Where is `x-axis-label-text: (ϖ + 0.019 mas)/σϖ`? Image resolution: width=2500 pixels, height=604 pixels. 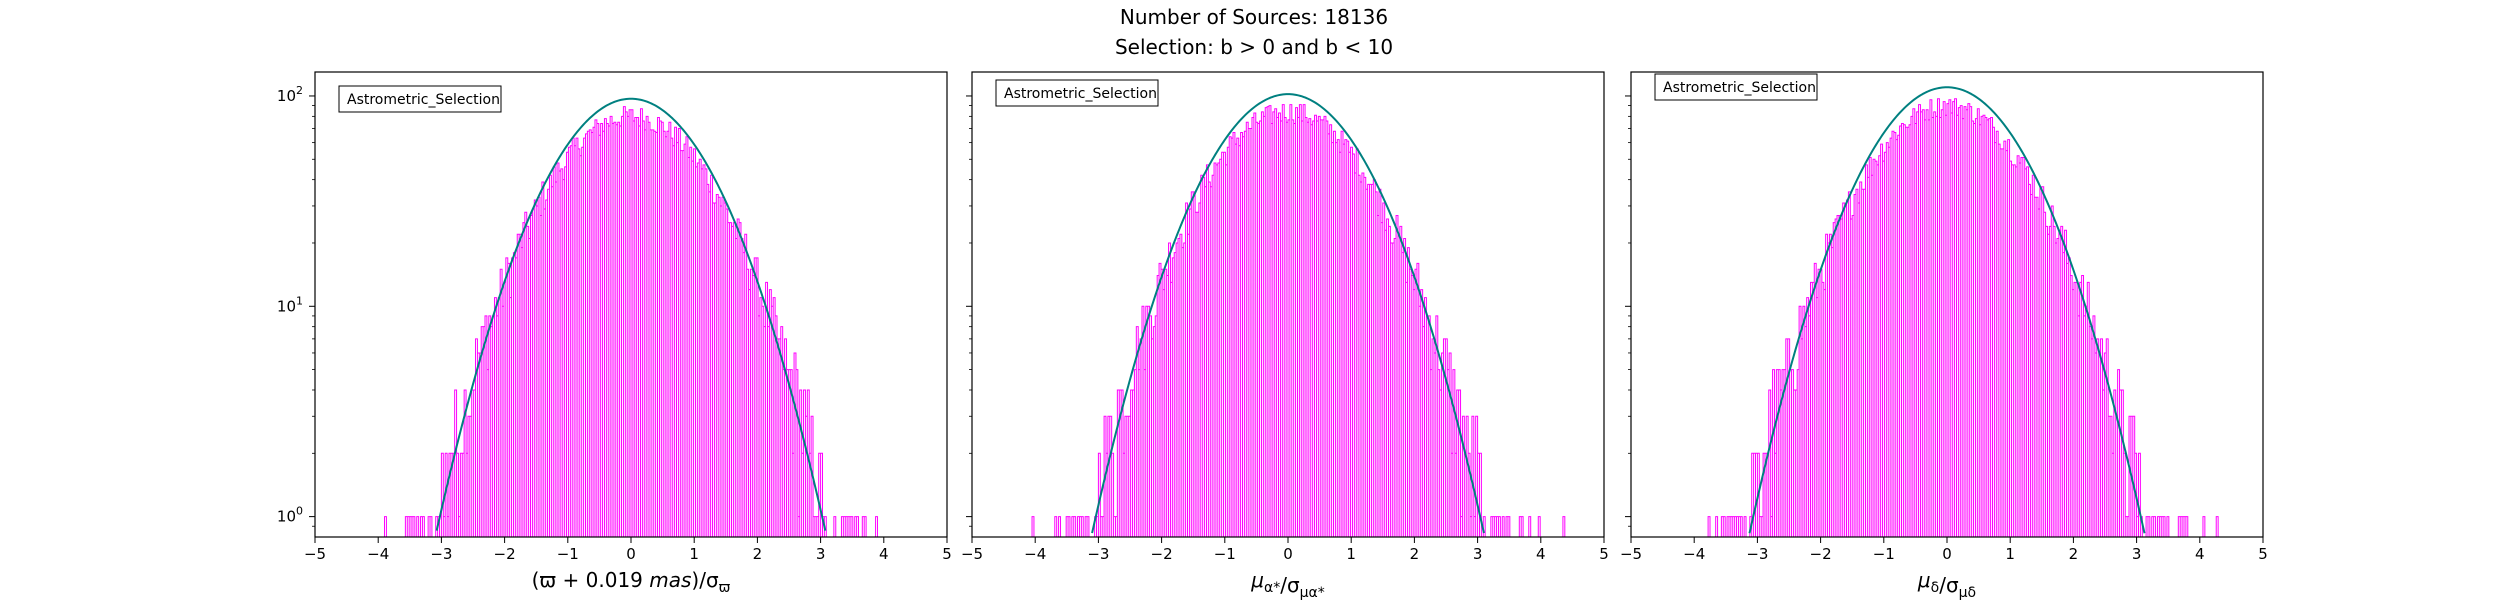 x-axis-label-text: (ϖ + 0.019 mas)/σϖ is located at coordinates (631, 582).